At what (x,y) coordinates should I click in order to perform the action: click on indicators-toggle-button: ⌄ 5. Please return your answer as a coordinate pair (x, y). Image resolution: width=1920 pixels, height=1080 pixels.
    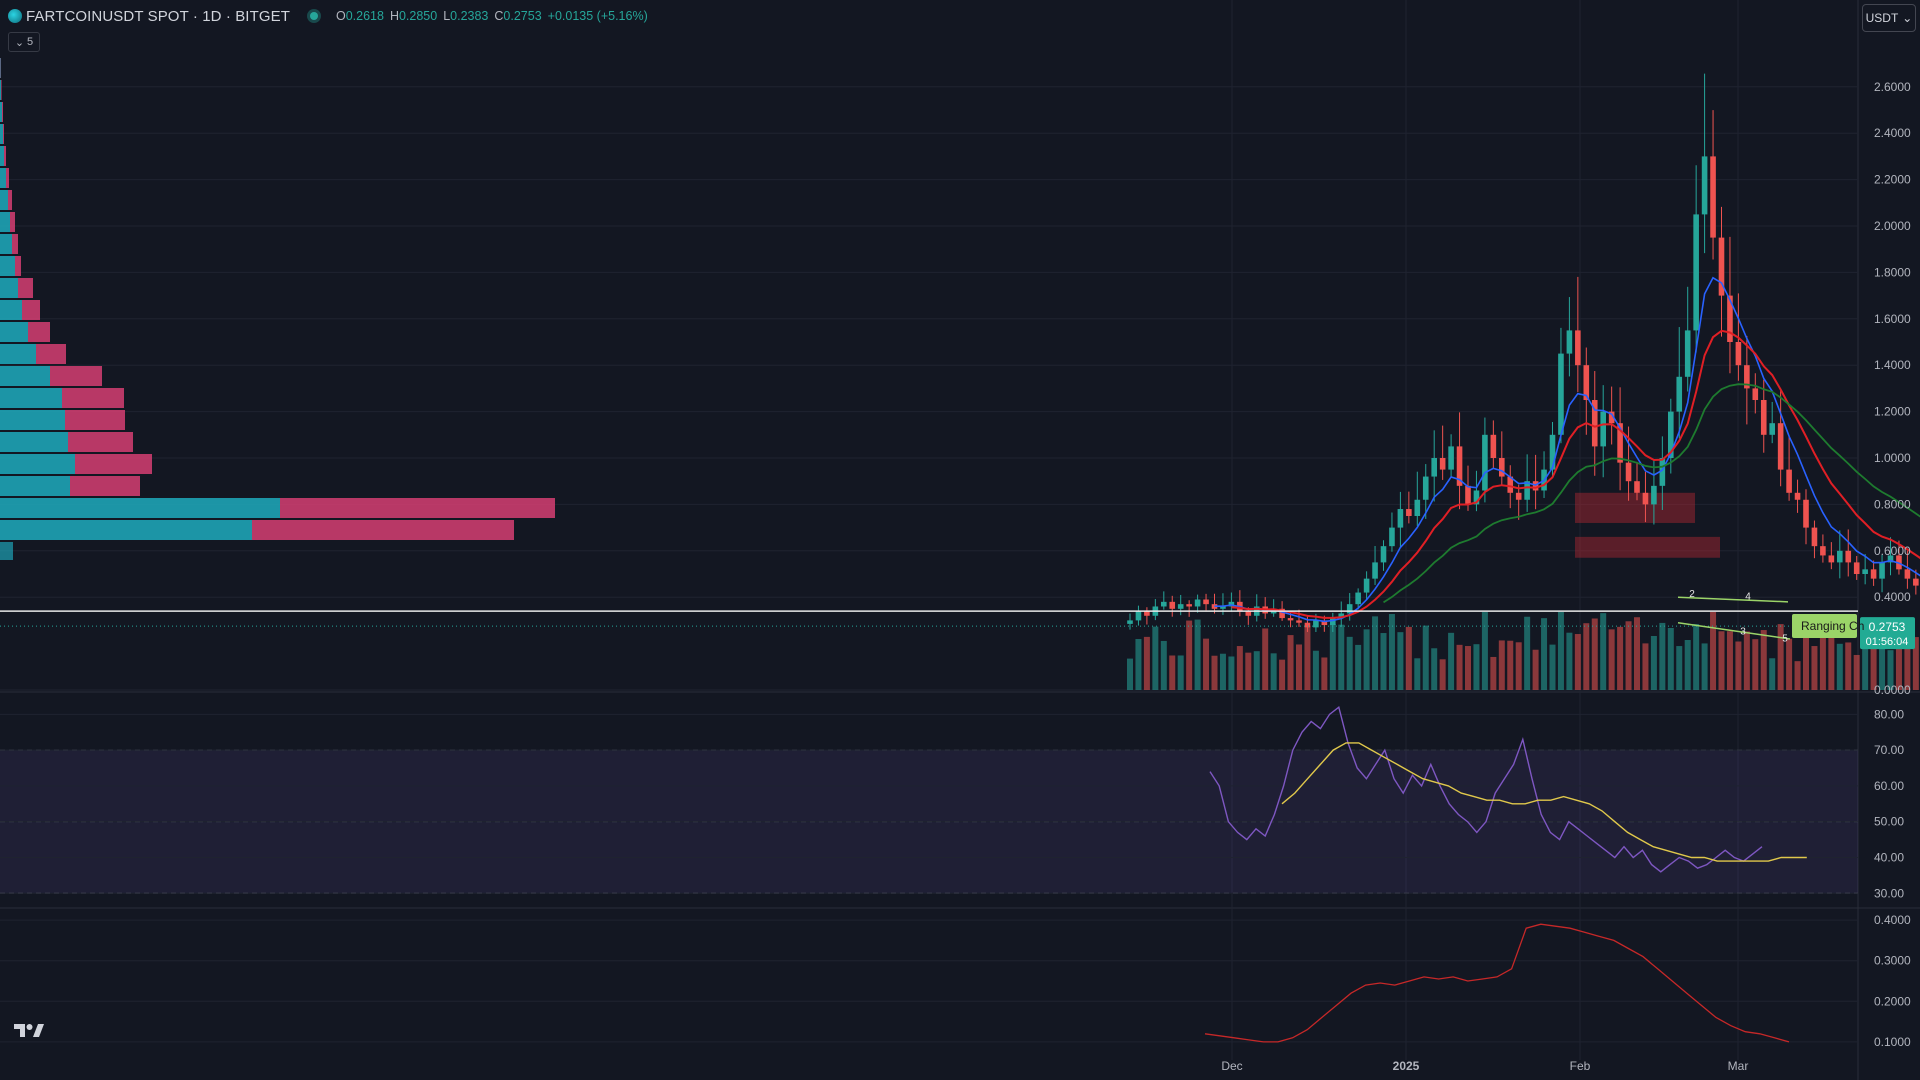
    Looking at the image, I should click on (24, 42).